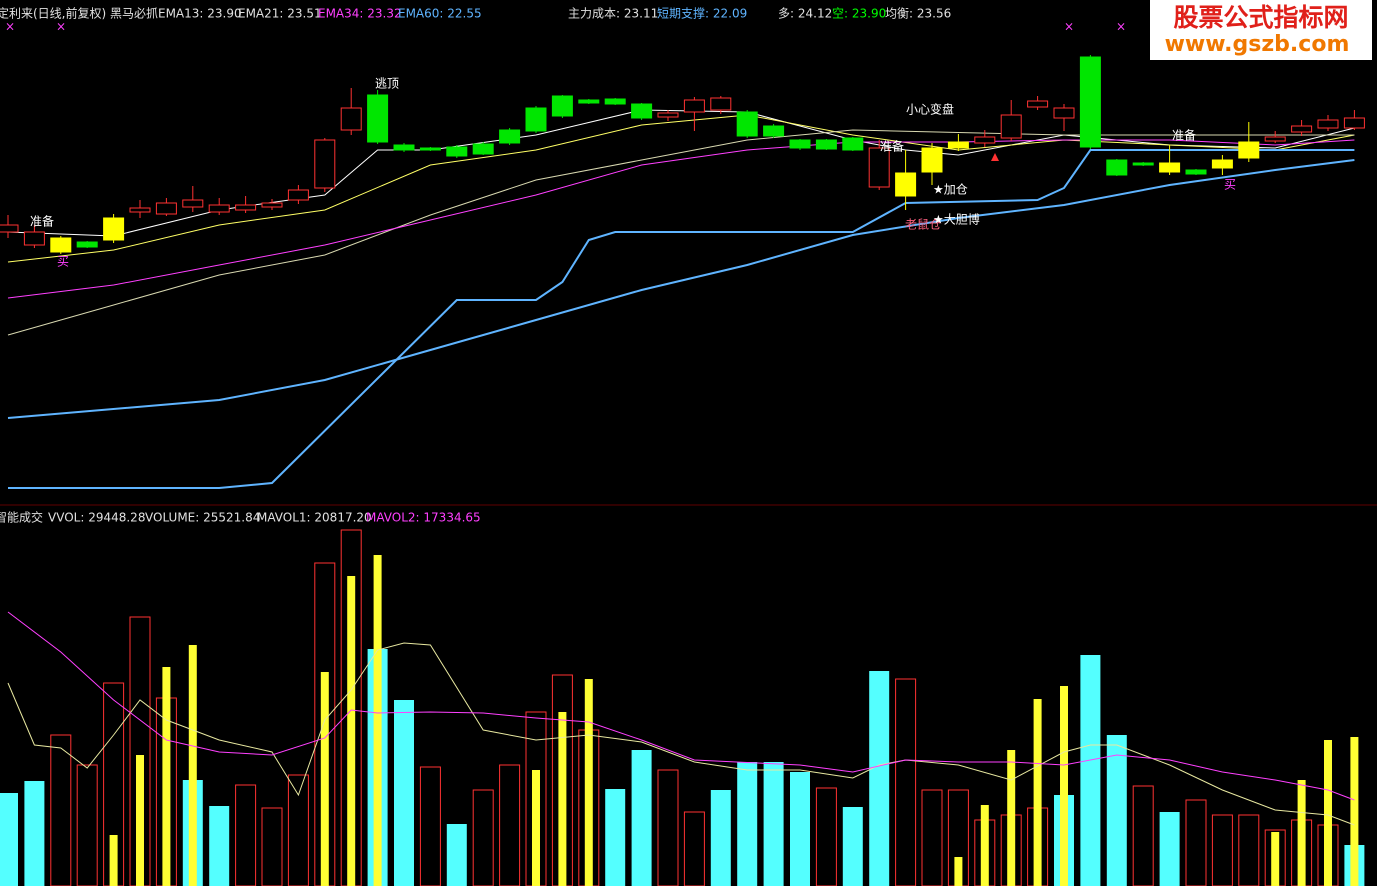 Image resolution: width=1377 pixels, height=886 pixels. What do you see at coordinates (314, 518) in the screenshot?
I see `indicator-label: MAVOL1: 20817.20` at bounding box center [314, 518].